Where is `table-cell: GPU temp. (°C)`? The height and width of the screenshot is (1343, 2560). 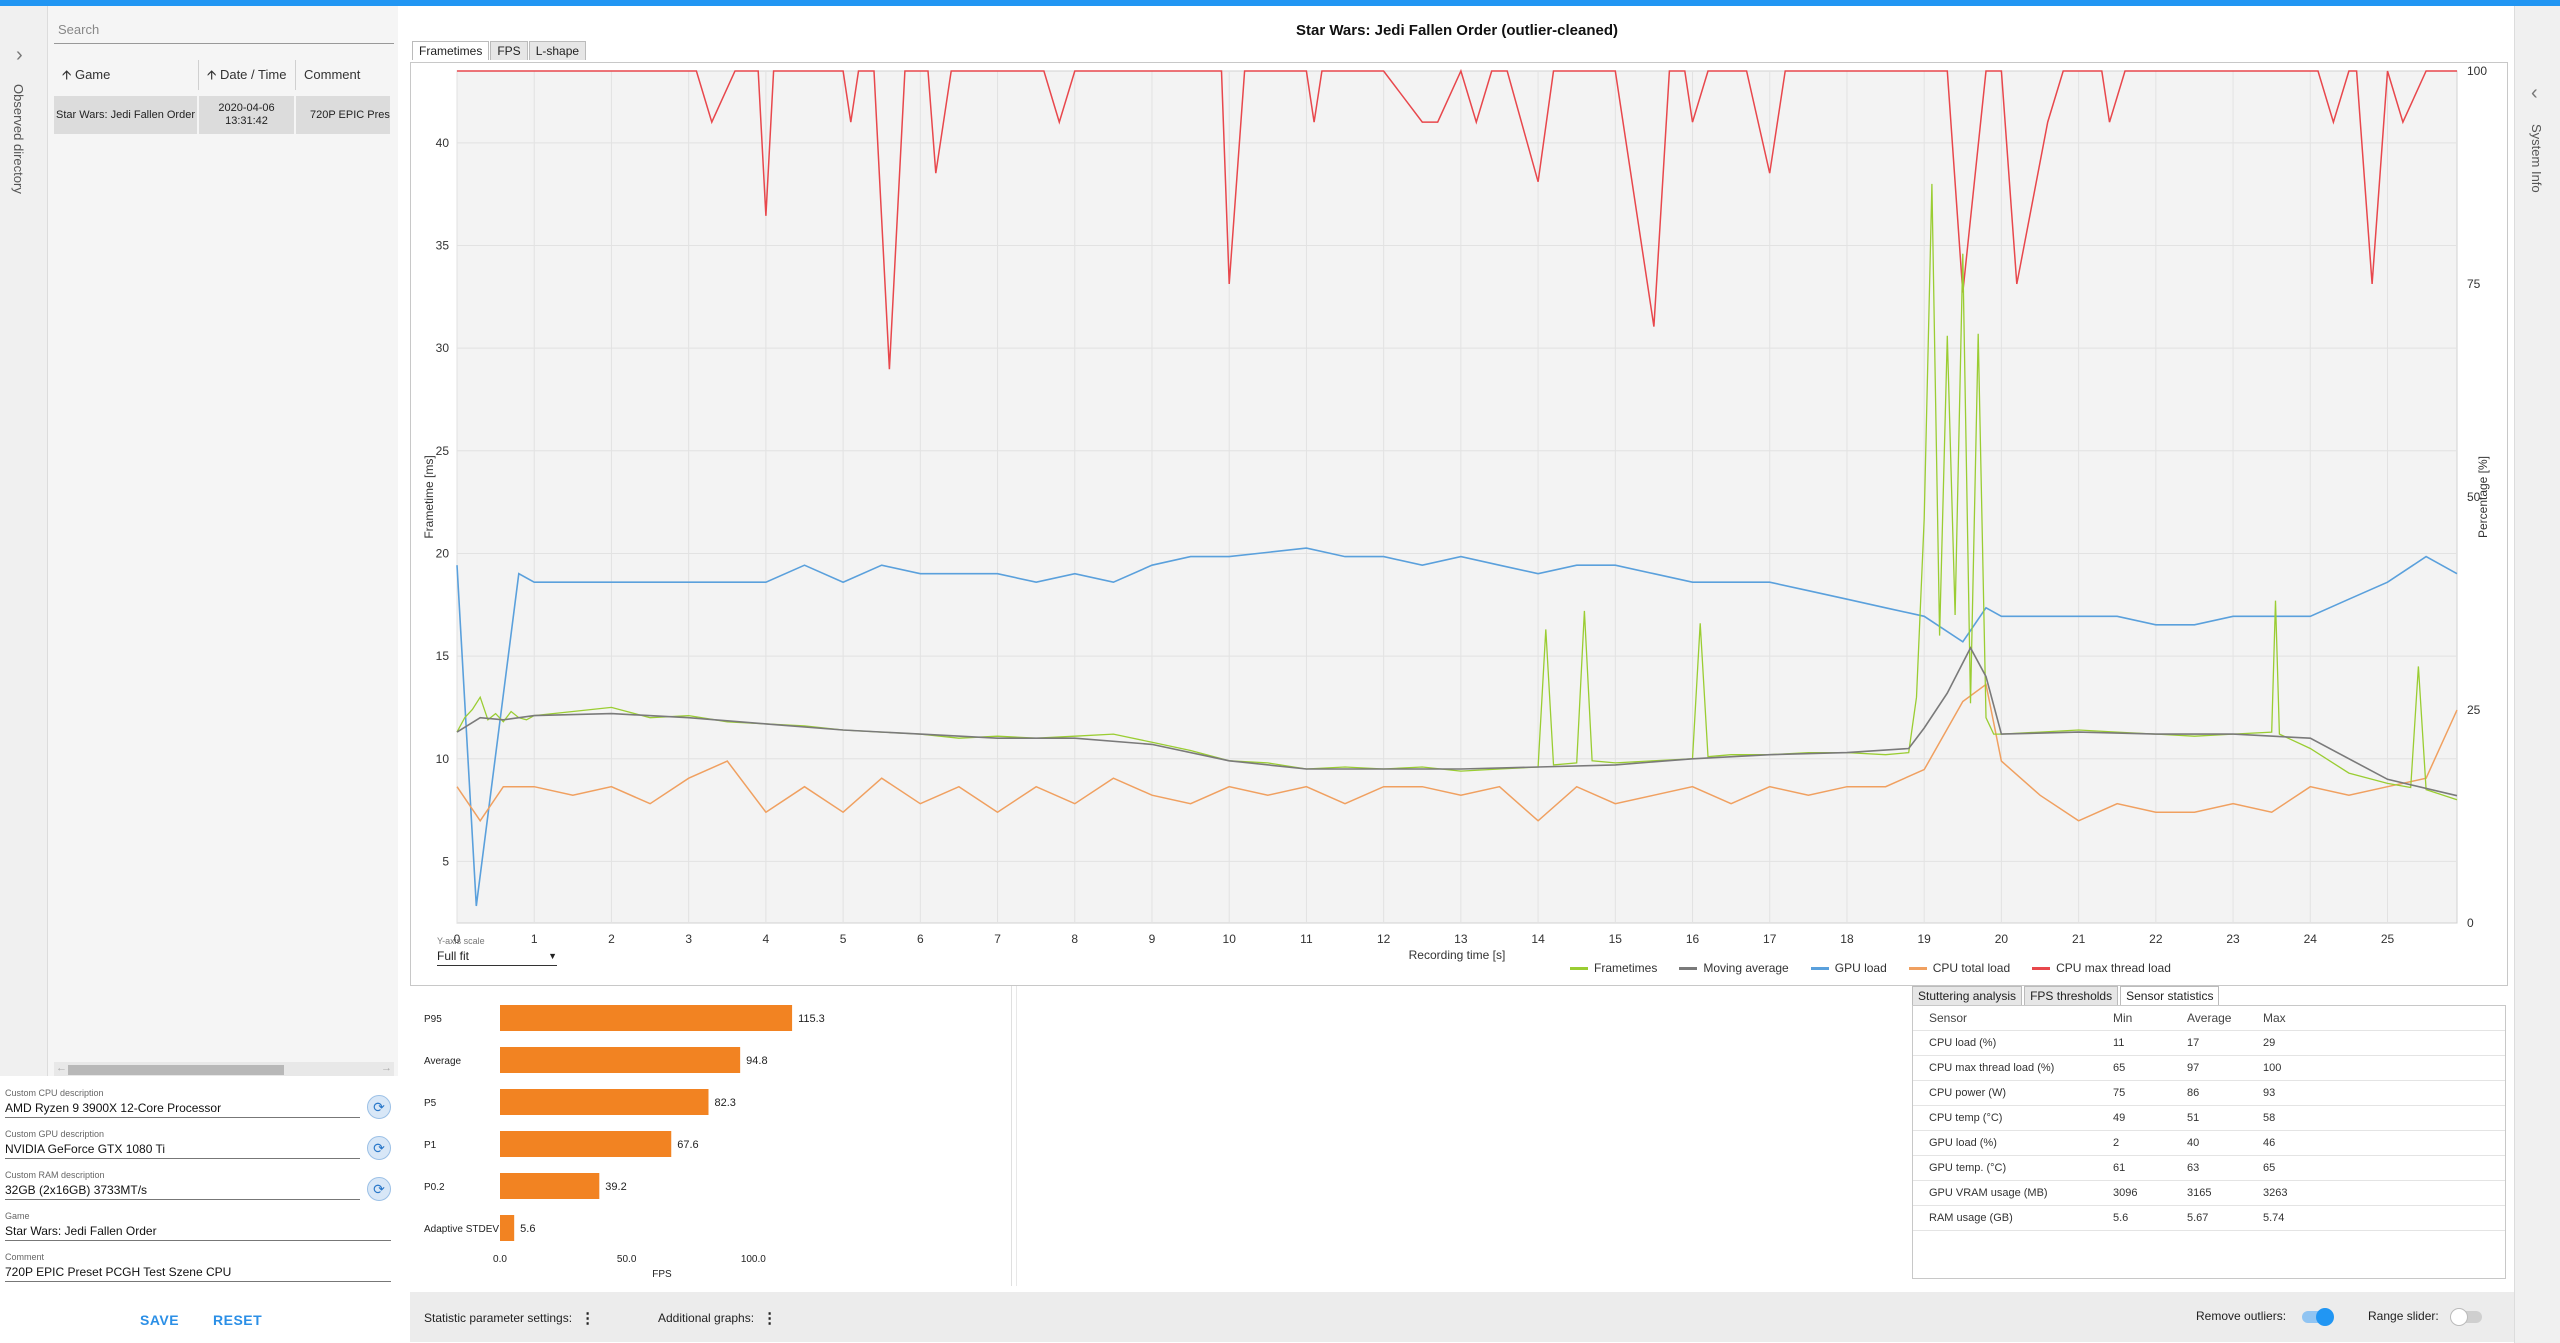
table-cell: GPU temp. (°C) is located at coordinates (1968, 1168).